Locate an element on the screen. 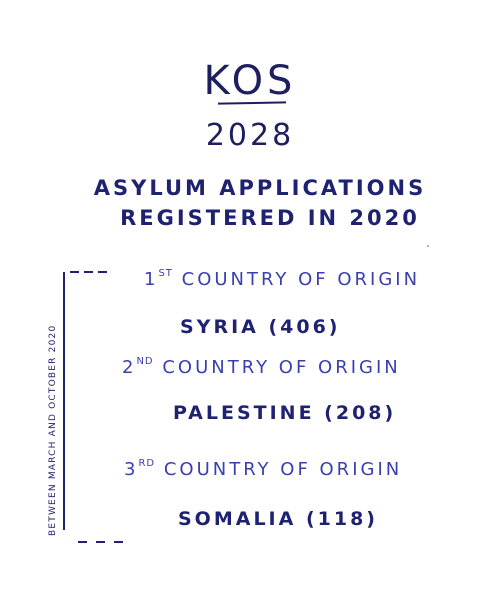  rank-1-label: 1ST COUNTRY OF ORIGIN is located at coordinates (282, 279).